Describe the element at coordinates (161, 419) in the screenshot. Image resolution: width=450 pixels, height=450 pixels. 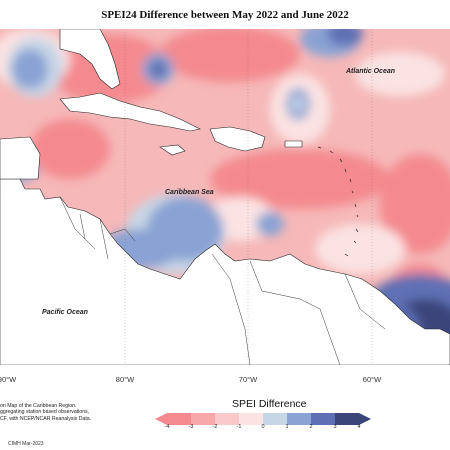
I see `legend-arrow-min` at that location.